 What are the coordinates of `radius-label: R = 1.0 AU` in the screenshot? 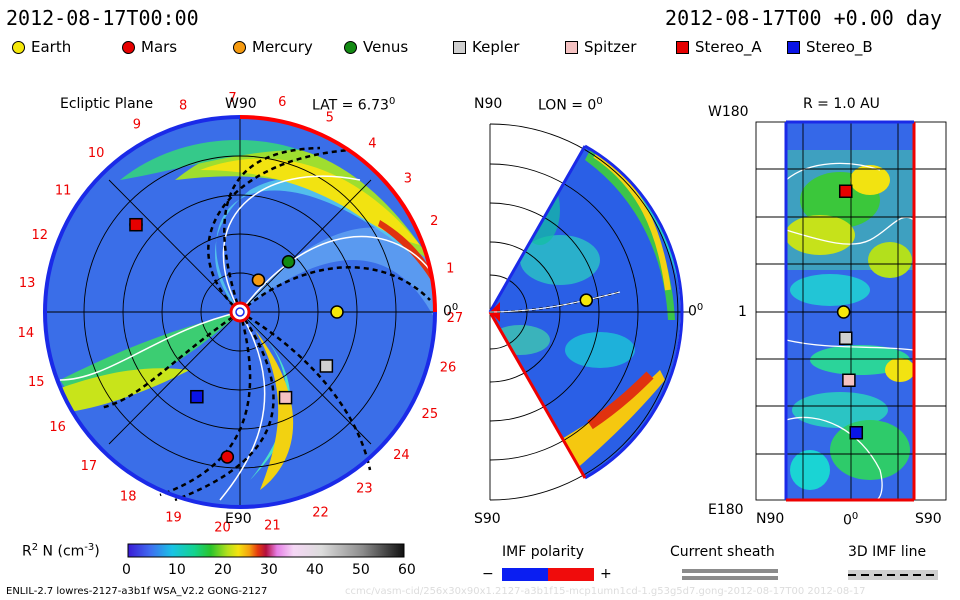 It's located at (841, 104).